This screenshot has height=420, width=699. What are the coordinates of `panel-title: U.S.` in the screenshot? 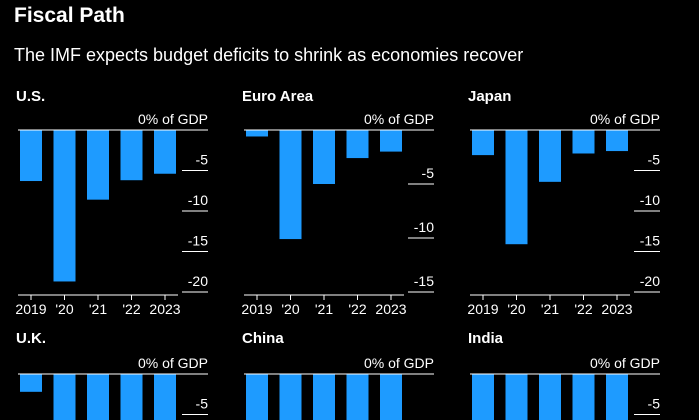 It's located at (30, 96).